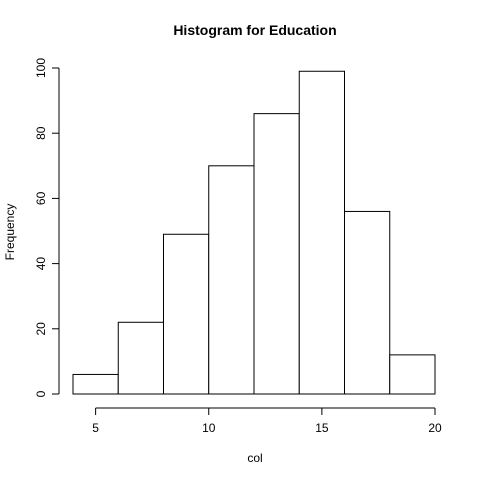  I want to click on x-tick-label-3: 20, so click(435, 428).